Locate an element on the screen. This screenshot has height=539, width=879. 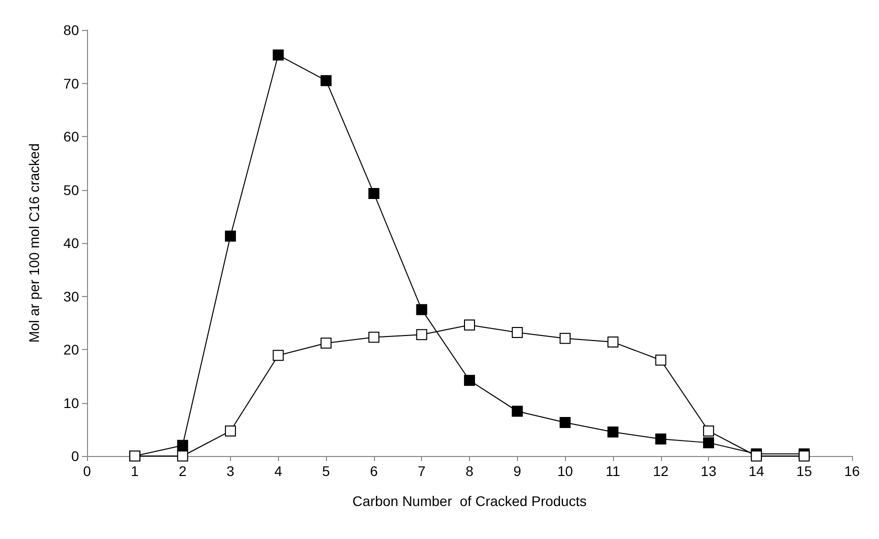
y-axis-title: Mol ar per 100 mol C16 cracked is located at coordinates (34, 243).